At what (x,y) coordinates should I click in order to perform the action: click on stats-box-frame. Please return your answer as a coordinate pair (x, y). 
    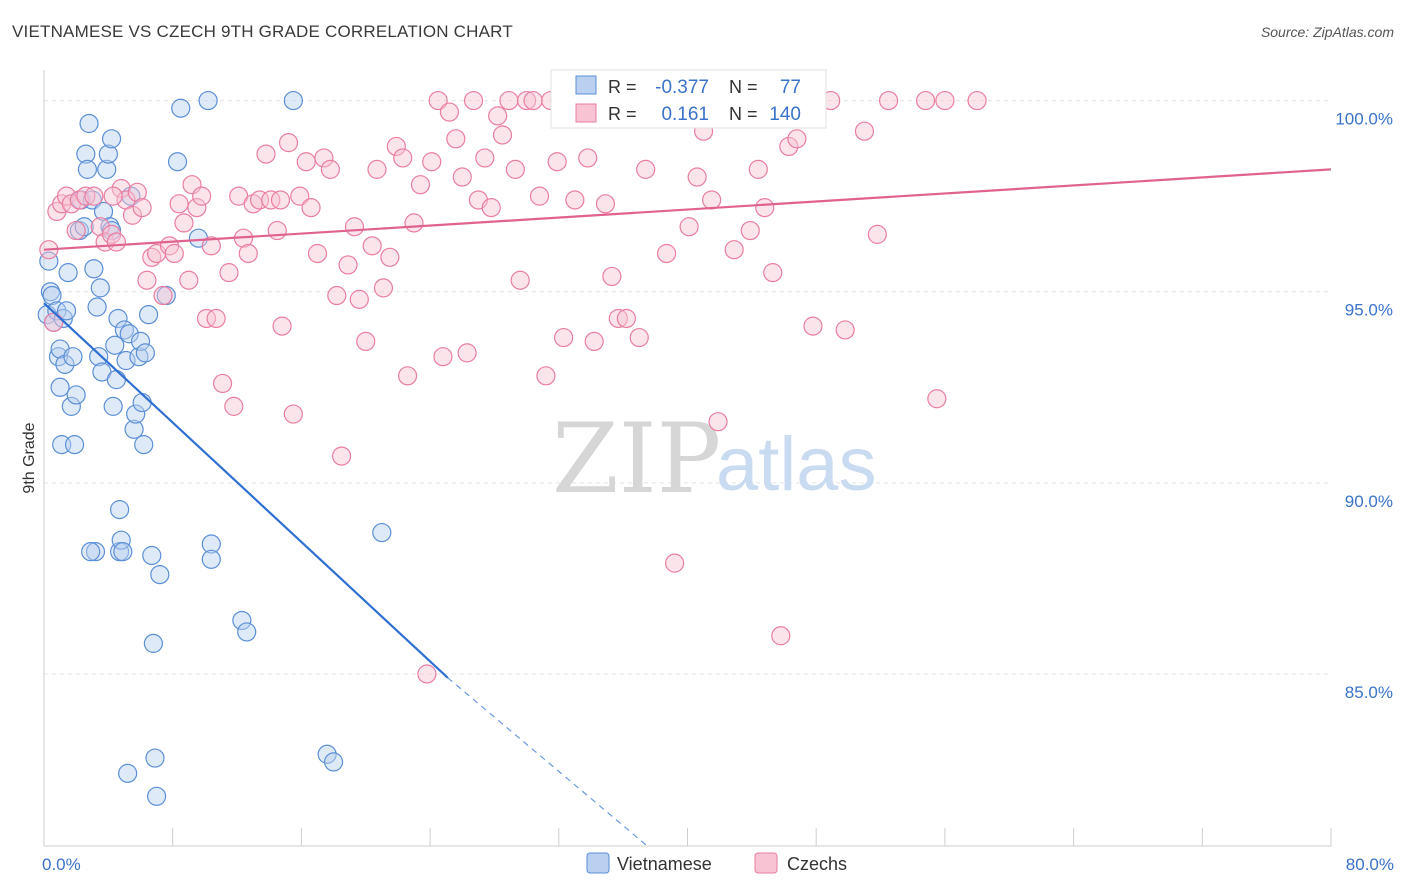
    Looking at the image, I should click on (688, 99).